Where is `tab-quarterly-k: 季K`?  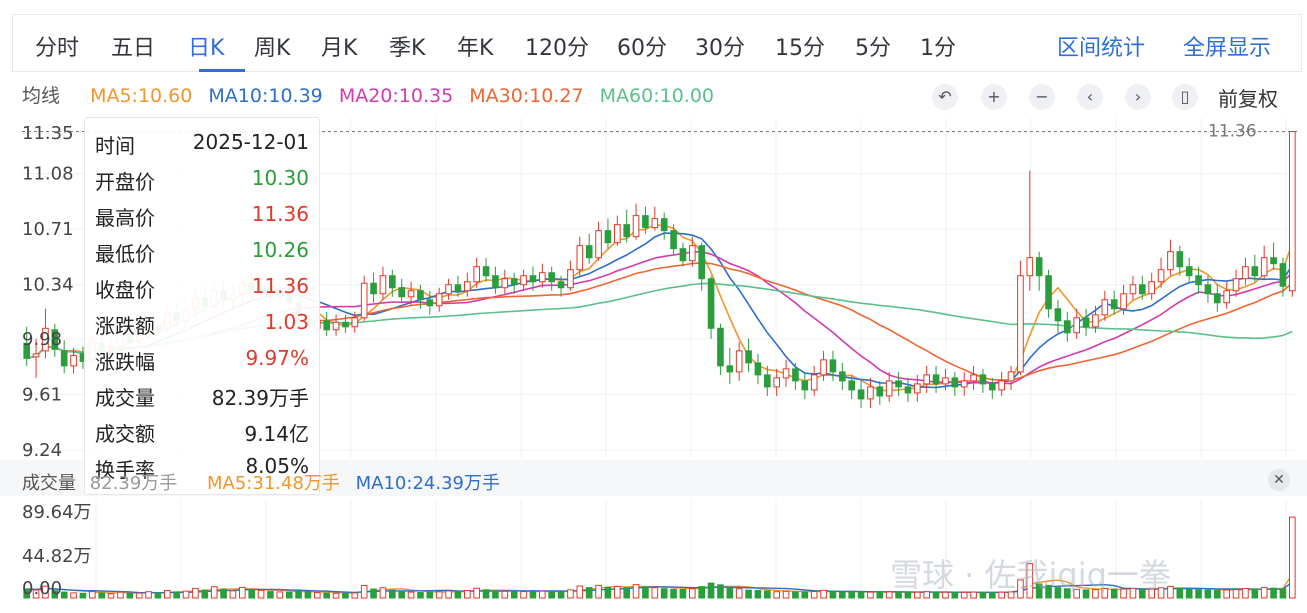
tab-quarterly-k: 季K is located at coordinates (407, 48).